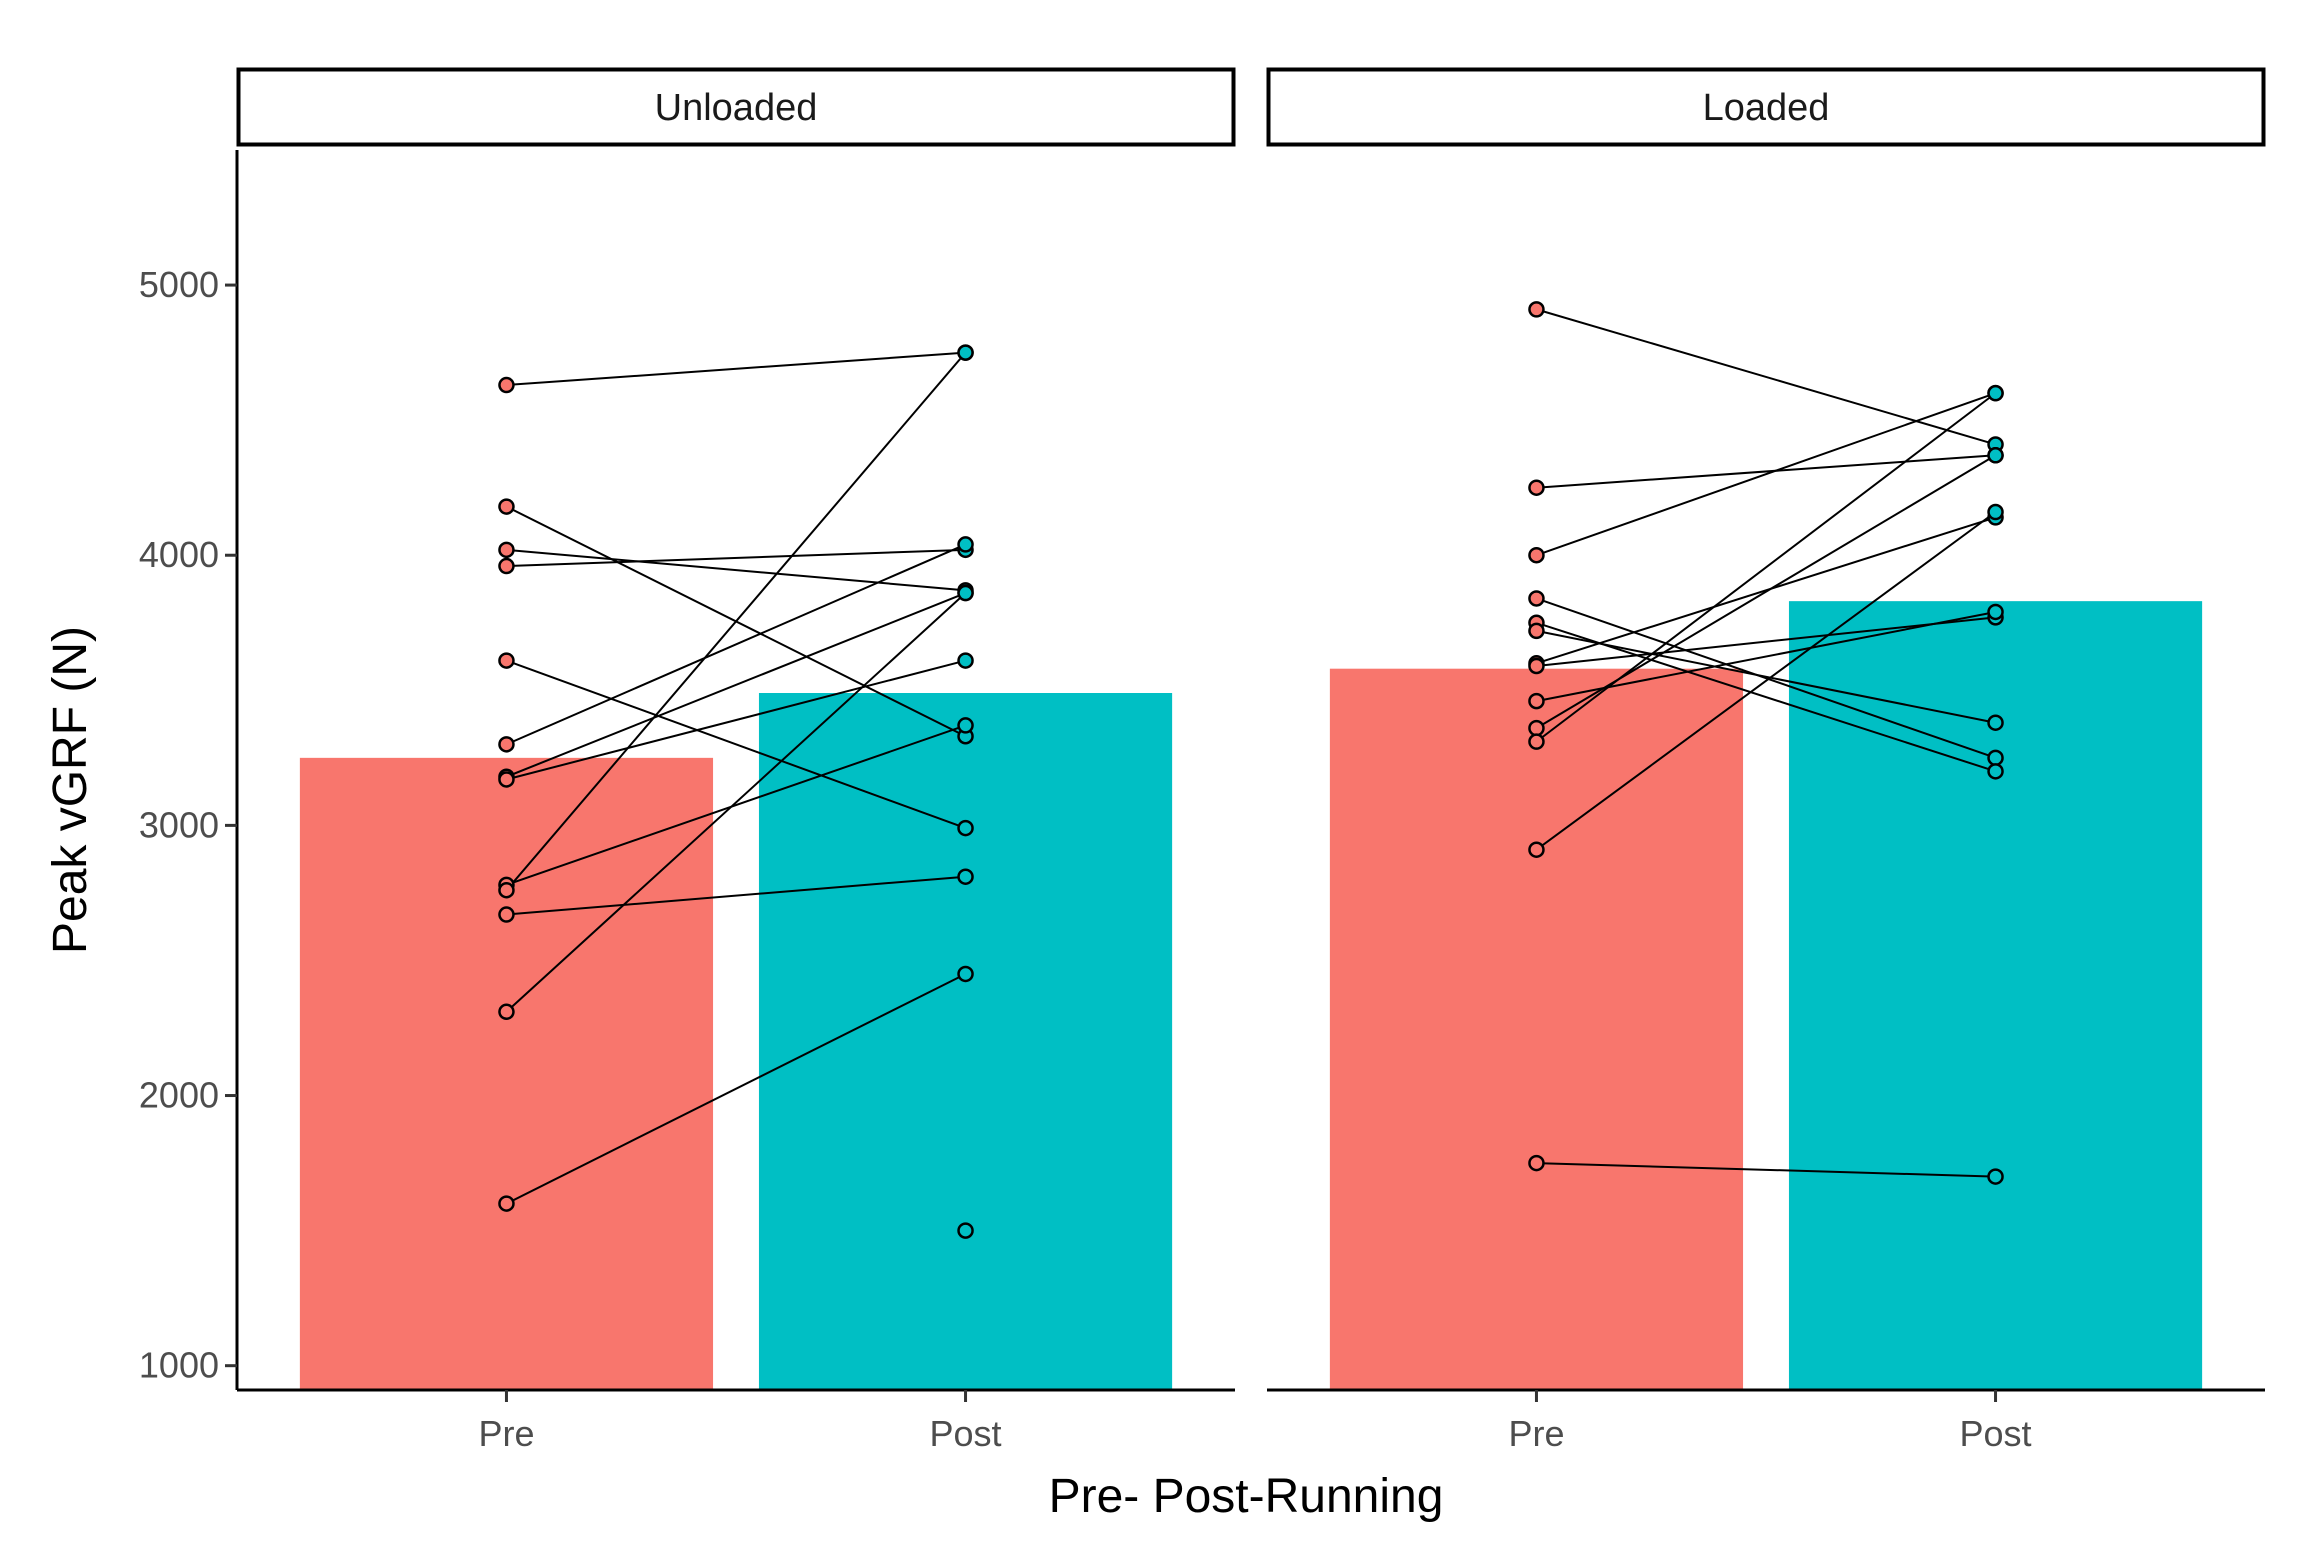  I want to click on y-tick-label-3000: 3000, so click(179, 824).